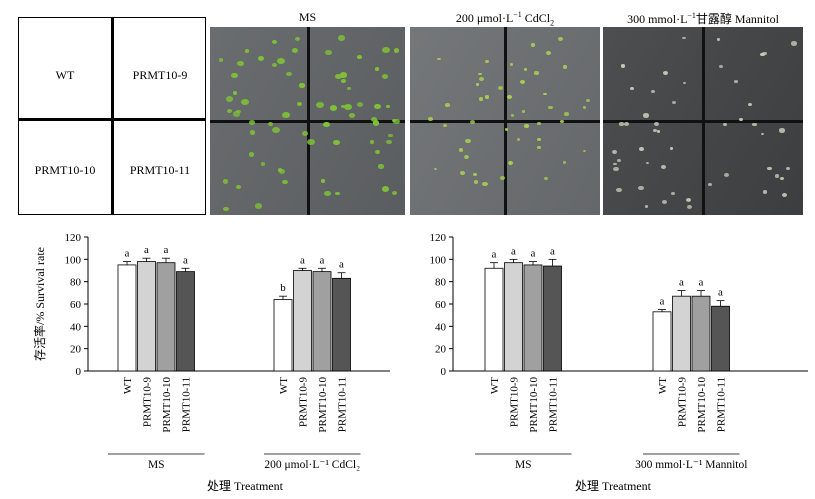  Describe the element at coordinates (703, 121) in the screenshot. I see `plate-photo-mannitol` at that location.